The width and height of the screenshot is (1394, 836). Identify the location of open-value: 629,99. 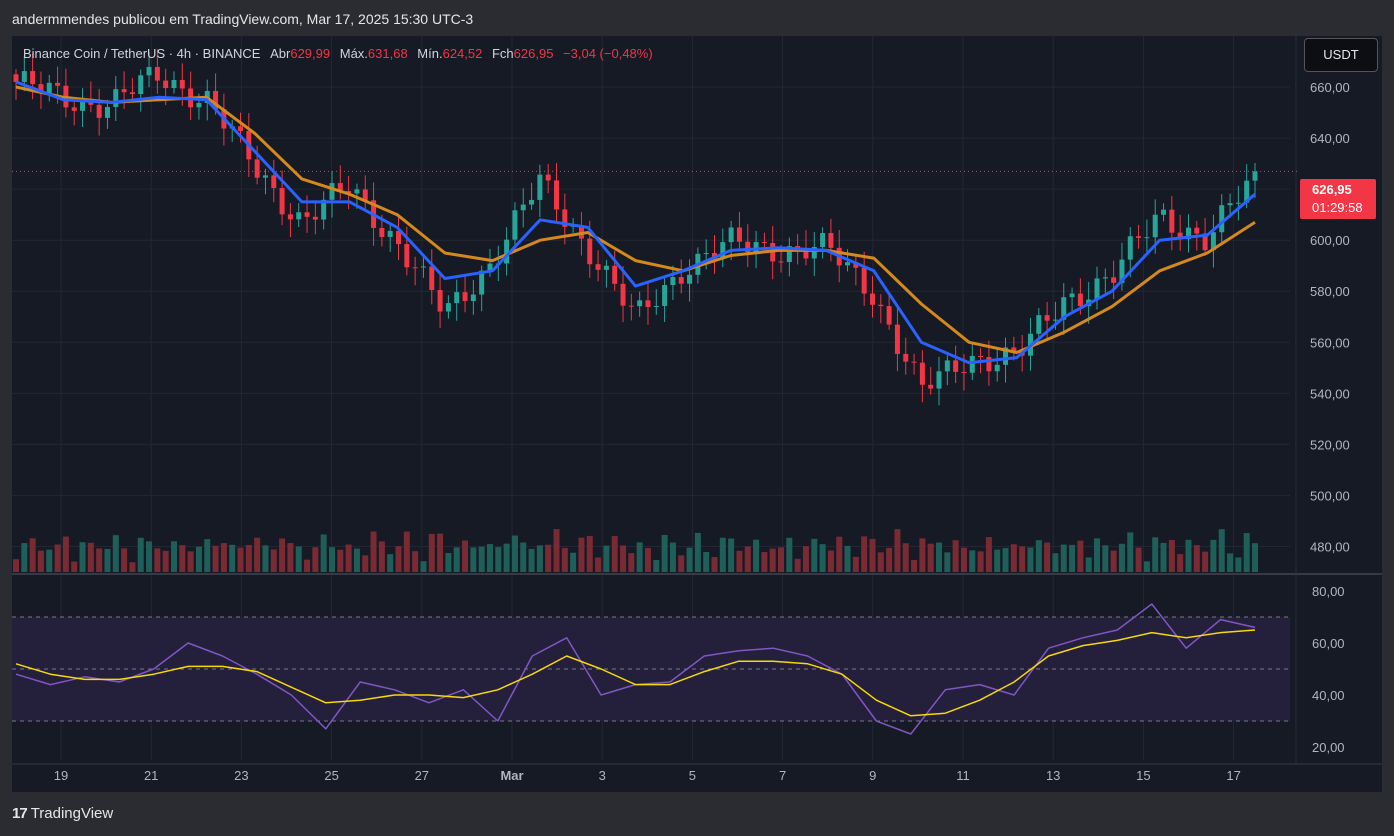
(310, 53).